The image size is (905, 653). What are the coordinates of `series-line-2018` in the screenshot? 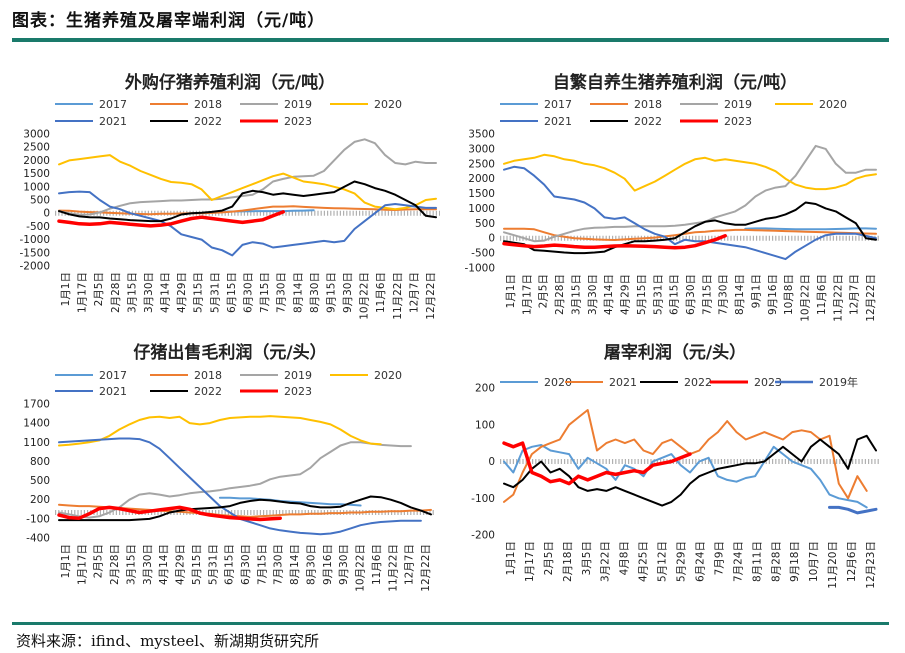 It's located at (247, 210).